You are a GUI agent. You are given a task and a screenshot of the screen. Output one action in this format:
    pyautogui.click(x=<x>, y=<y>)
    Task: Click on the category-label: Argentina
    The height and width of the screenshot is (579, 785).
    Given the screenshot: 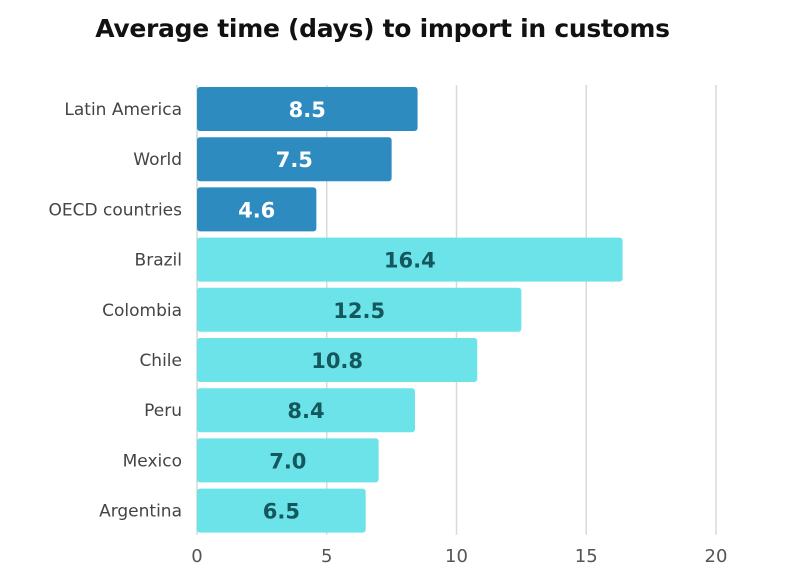 What is the action you would take?
    pyautogui.click(x=140, y=512)
    